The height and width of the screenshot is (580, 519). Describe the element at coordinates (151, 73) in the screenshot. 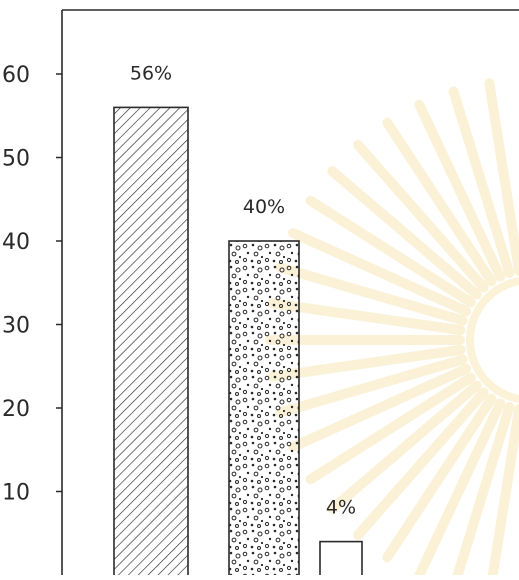

I see `bar-value-label: 56%` at that location.